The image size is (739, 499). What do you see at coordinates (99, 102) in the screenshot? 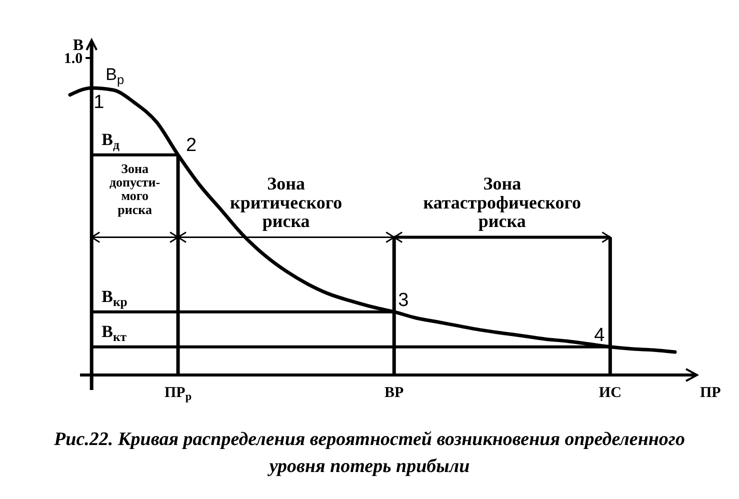
I see `annotation: 1` at bounding box center [99, 102].